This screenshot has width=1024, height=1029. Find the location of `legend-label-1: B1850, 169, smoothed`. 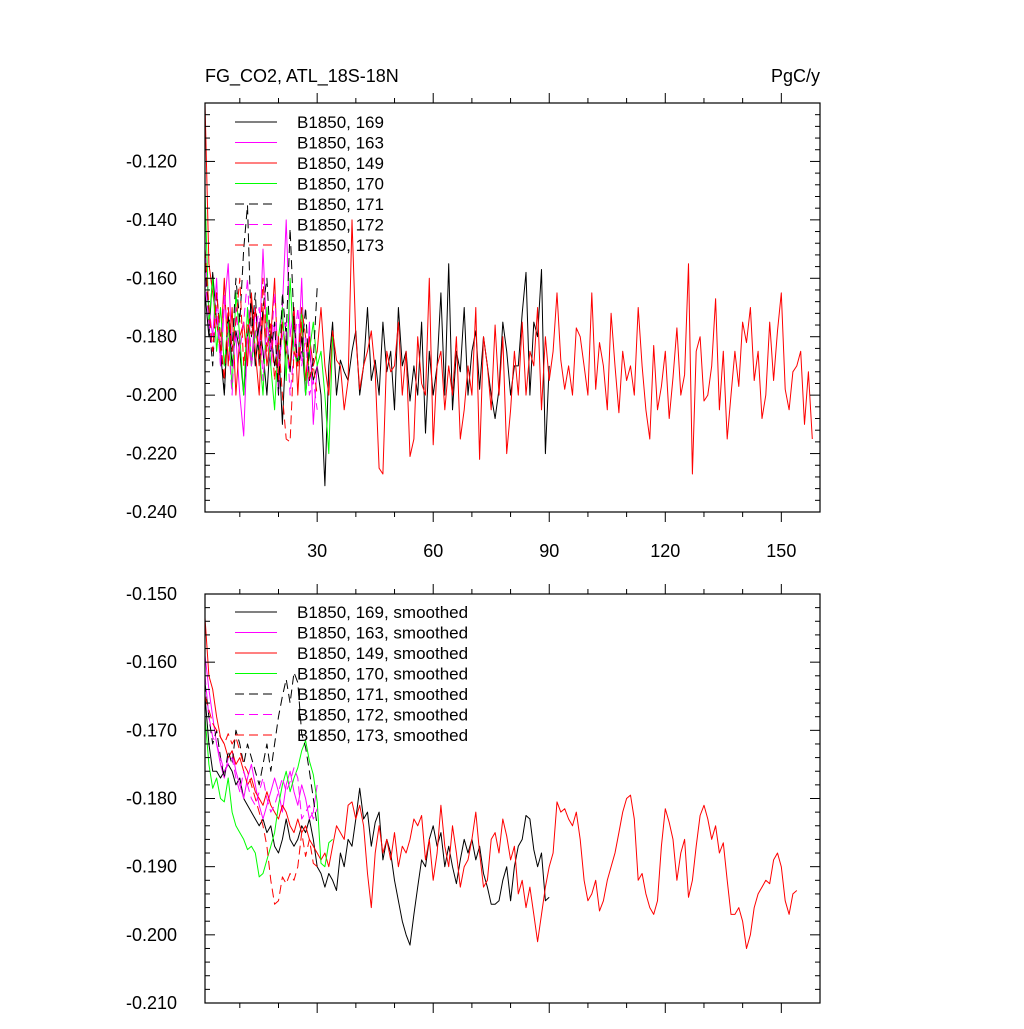

legend-label-1: B1850, 169, smoothed is located at coordinates (382, 612).